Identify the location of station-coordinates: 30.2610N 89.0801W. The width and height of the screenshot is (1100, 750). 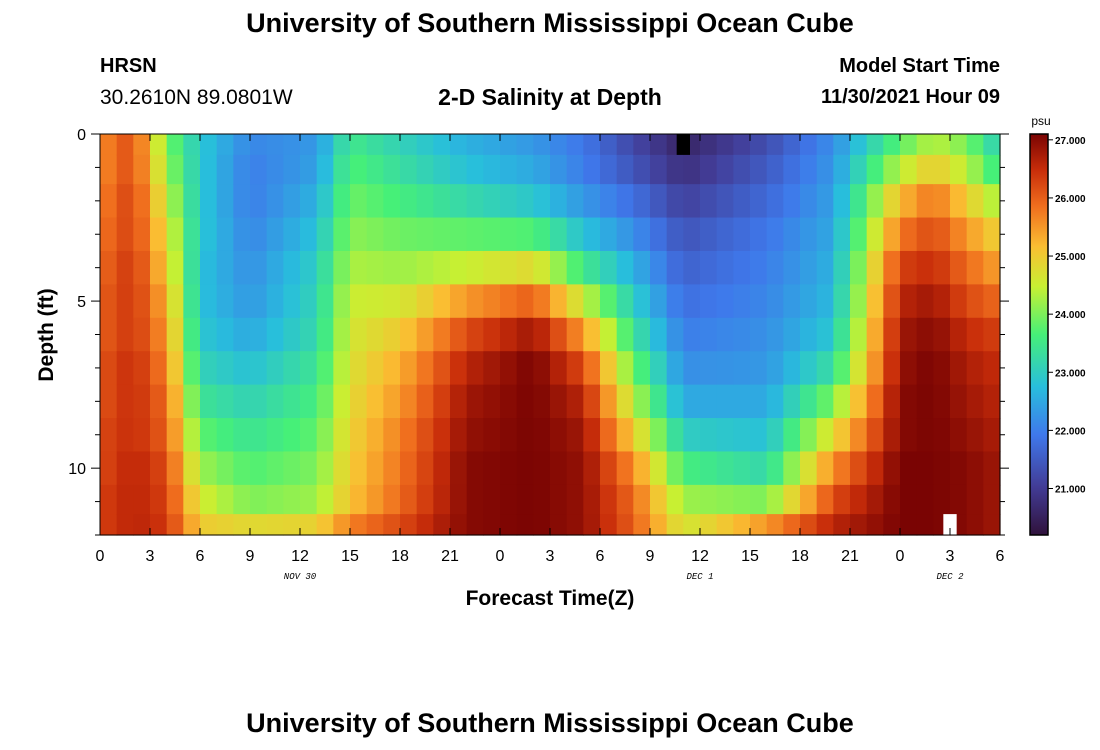
(196, 97).